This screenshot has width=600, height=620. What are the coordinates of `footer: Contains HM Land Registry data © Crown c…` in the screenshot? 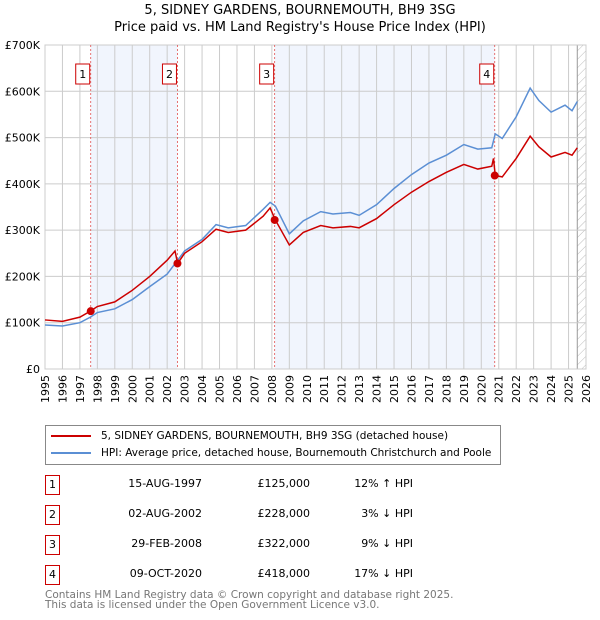 It's located at (249, 600).